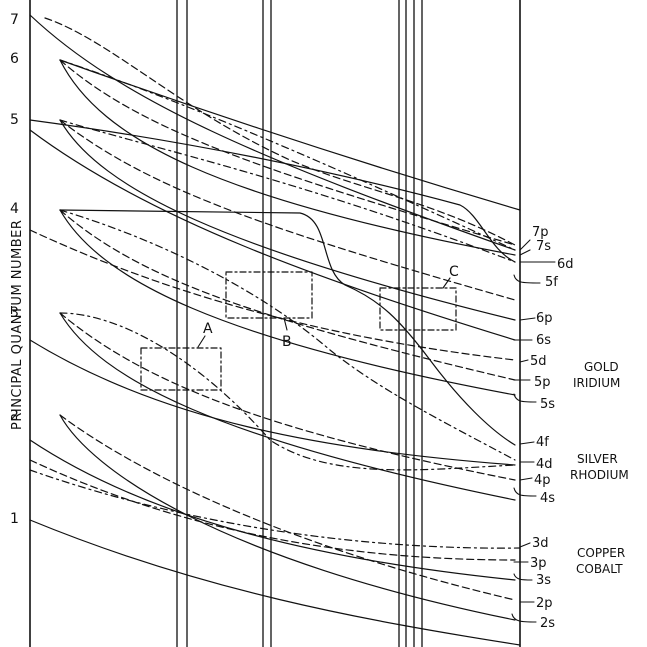 This screenshot has width=647, height=647. I want to click on orbital-4s: 4s, so click(547, 498).